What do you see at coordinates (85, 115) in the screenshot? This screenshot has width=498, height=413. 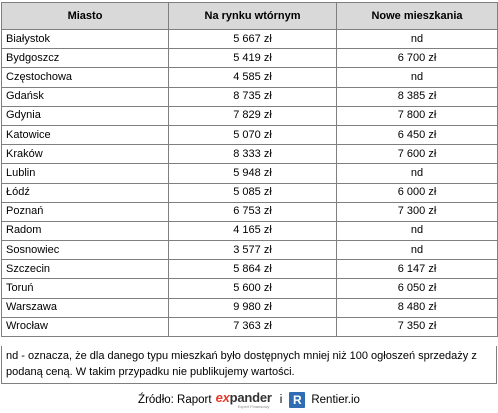 I see `city-cell: Gdynia` at bounding box center [85, 115].